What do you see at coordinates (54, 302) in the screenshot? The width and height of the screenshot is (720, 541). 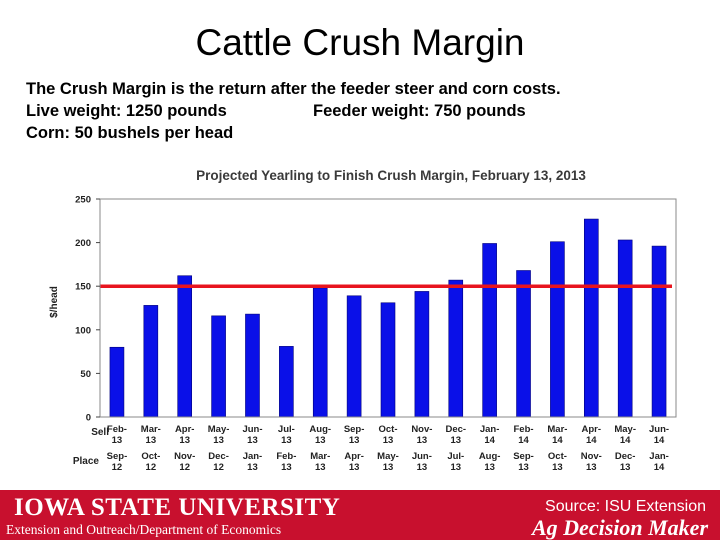 I see `y-axis-label: $/head` at bounding box center [54, 302].